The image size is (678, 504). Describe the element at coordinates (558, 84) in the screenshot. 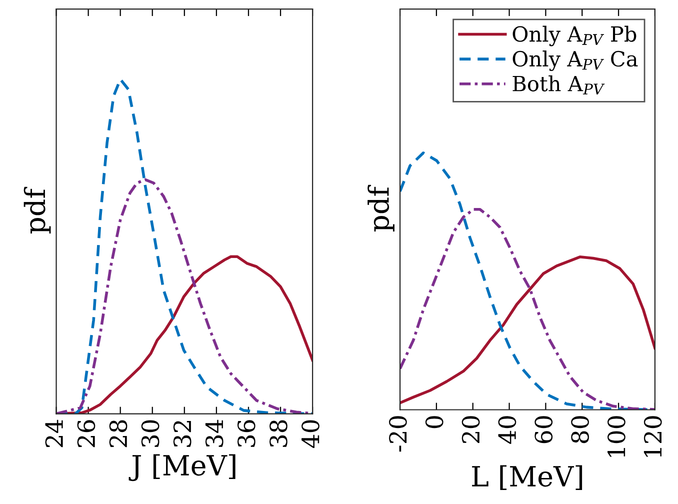

I see `legend-label: Both A$_{PV}$` at that location.